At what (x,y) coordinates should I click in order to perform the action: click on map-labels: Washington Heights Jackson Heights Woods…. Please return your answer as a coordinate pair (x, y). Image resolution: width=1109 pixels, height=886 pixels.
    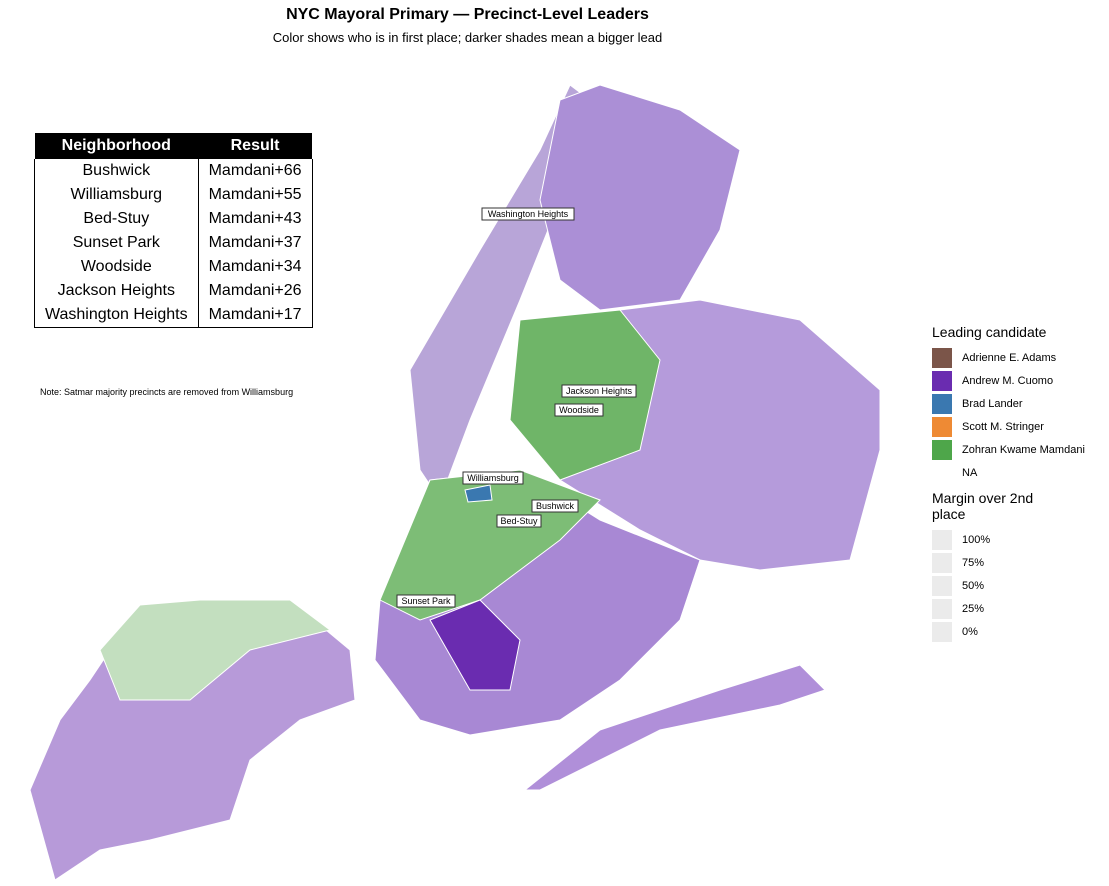
    Looking at the image, I should click on (516, 407).